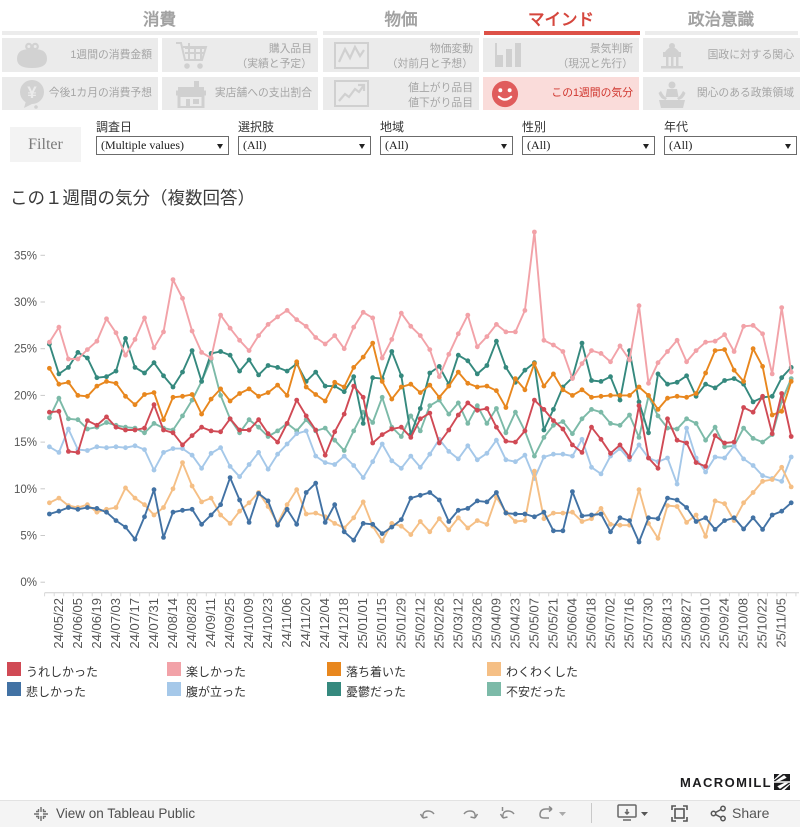 This screenshot has height=827, width=800. What do you see at coordinates (267, 623) in the screenshot?
I see `svg-text: 24/10/23` at bounding box center [267, 623].